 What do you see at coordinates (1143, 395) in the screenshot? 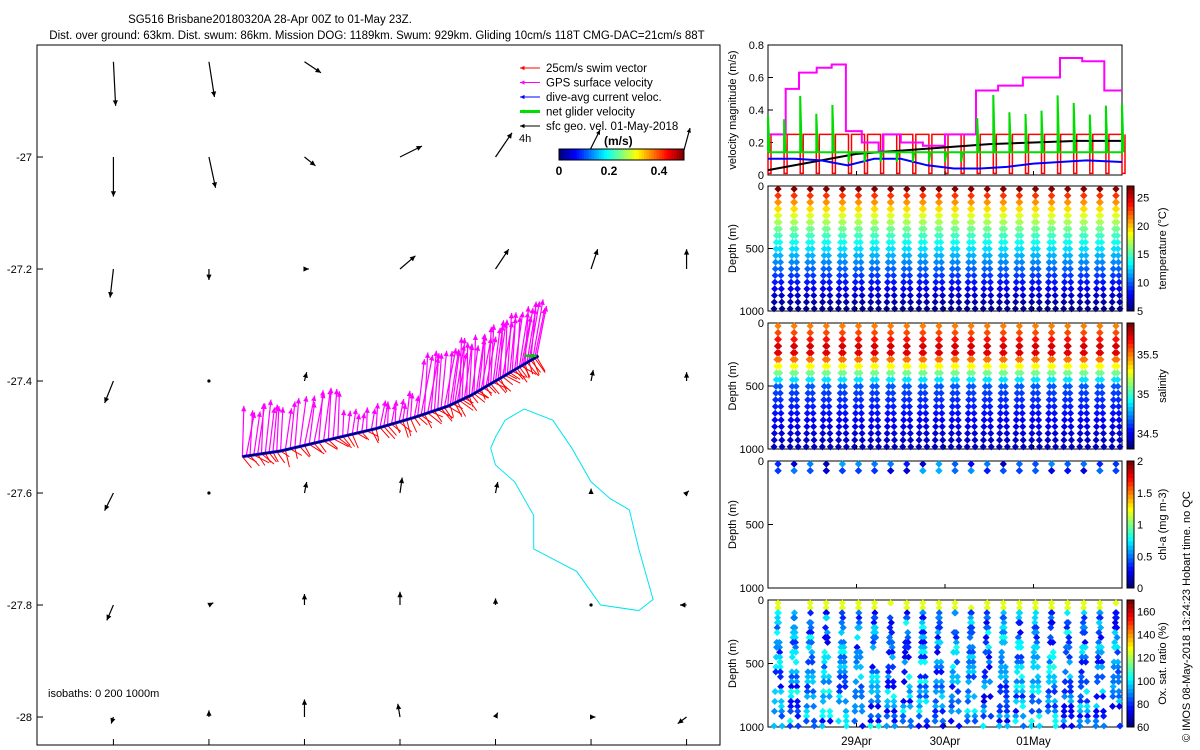
I see `panel-colorbar-tick: 35` at bounding box center [1143, 395].